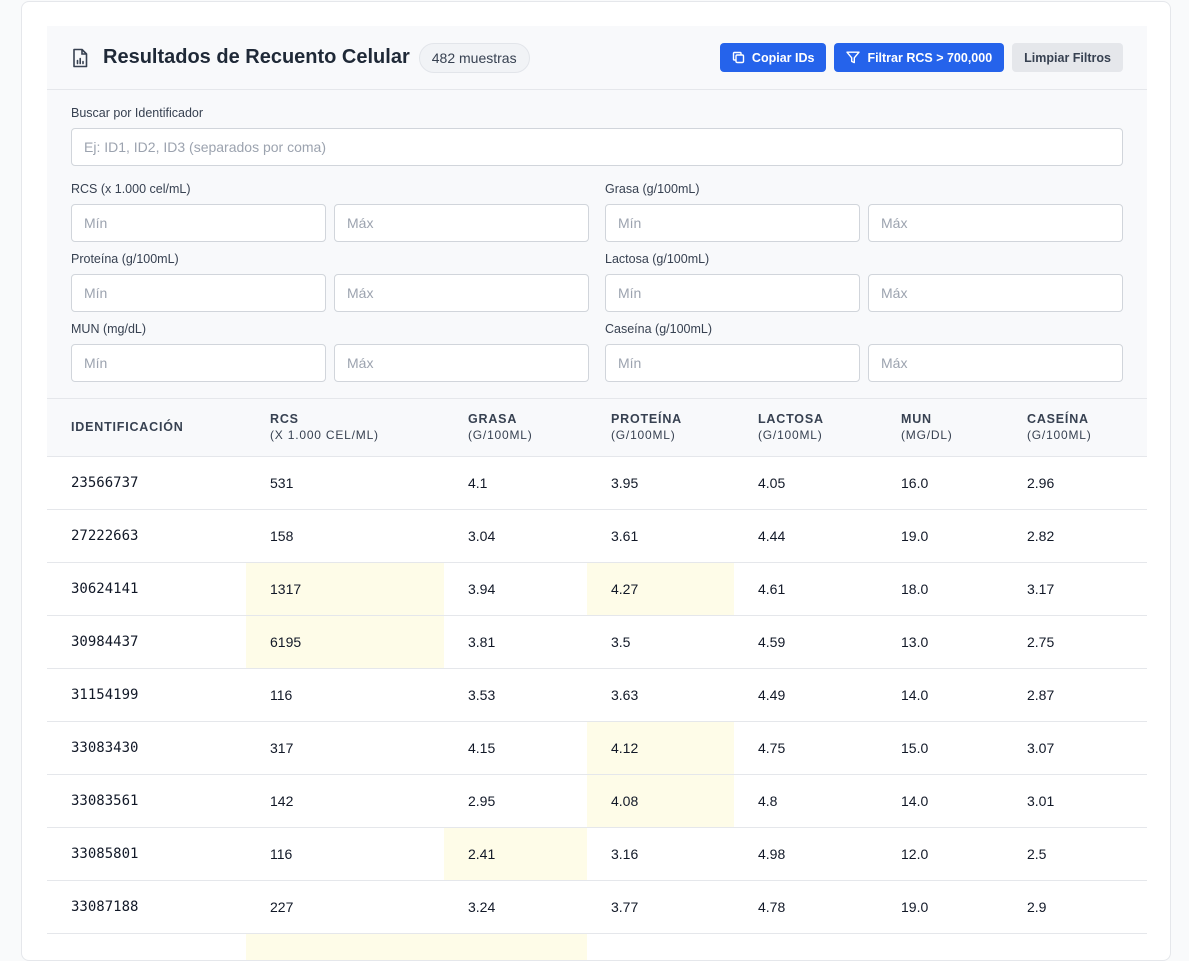 The height and width of the screenshot is (961, 1189). Describe the element at coordinates (146, 748) in the screenshot. I see `cell-id: 33083430` at that location.